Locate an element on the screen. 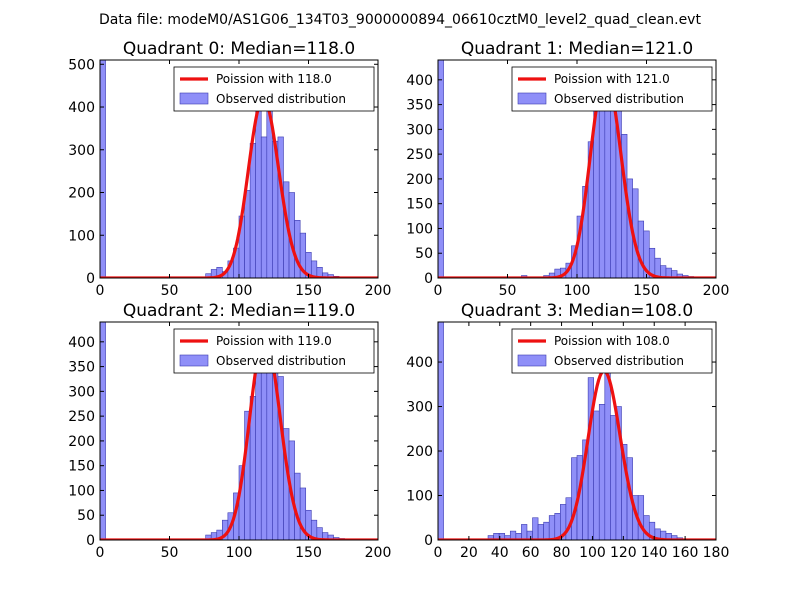 The height and width of the screenshot is (600, 800). x-tick-label: 20 is located at coordinates (469, 553).